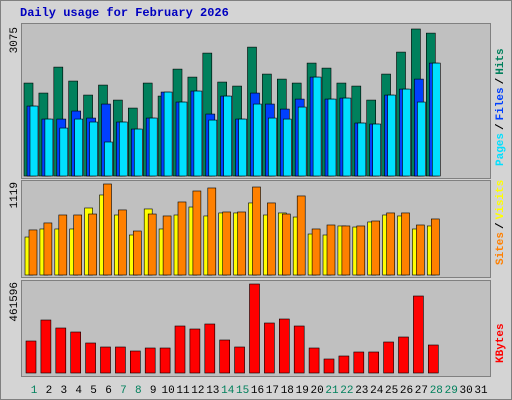  I want to click on x-tick-label: 4, so click(78, 391).